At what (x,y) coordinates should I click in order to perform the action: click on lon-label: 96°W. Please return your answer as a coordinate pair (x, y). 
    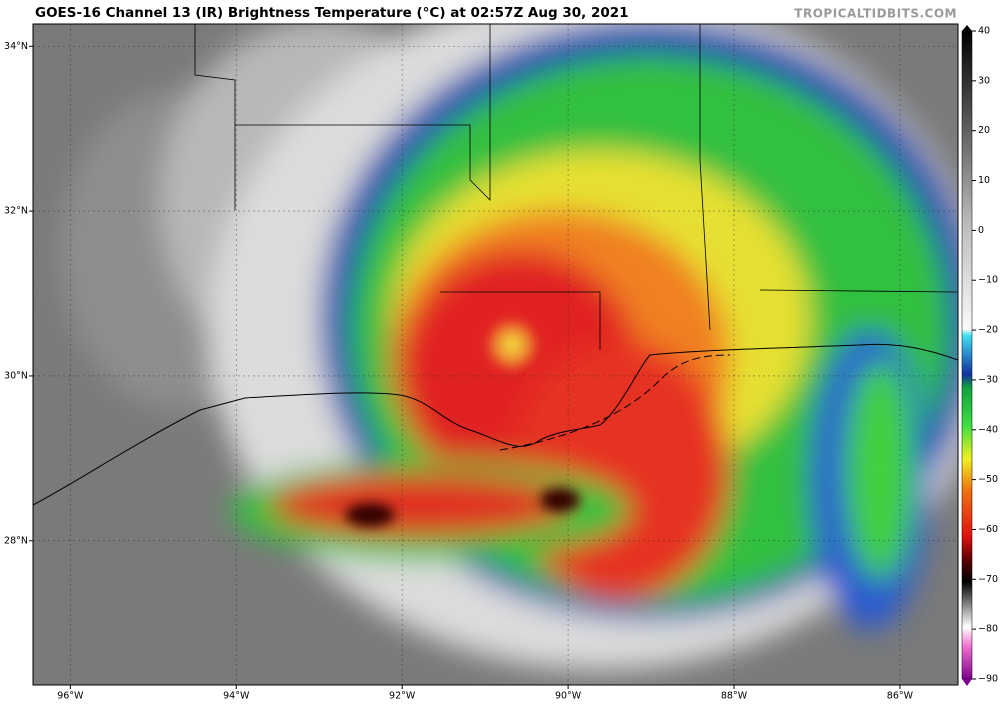
    Looking at the image, I should click on (70, 696).